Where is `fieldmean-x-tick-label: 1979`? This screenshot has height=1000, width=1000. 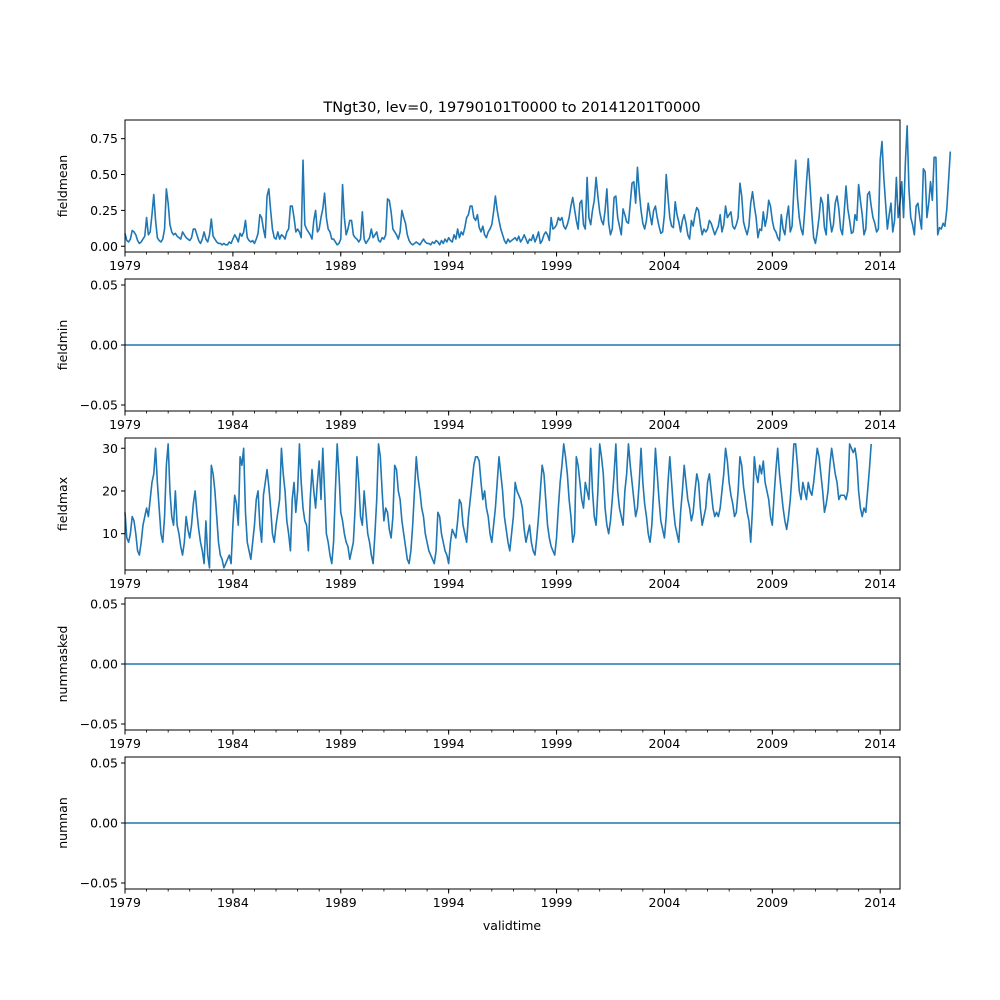
fieldmean-x-tick-label: 1979 is located at coordinates (125, 265).